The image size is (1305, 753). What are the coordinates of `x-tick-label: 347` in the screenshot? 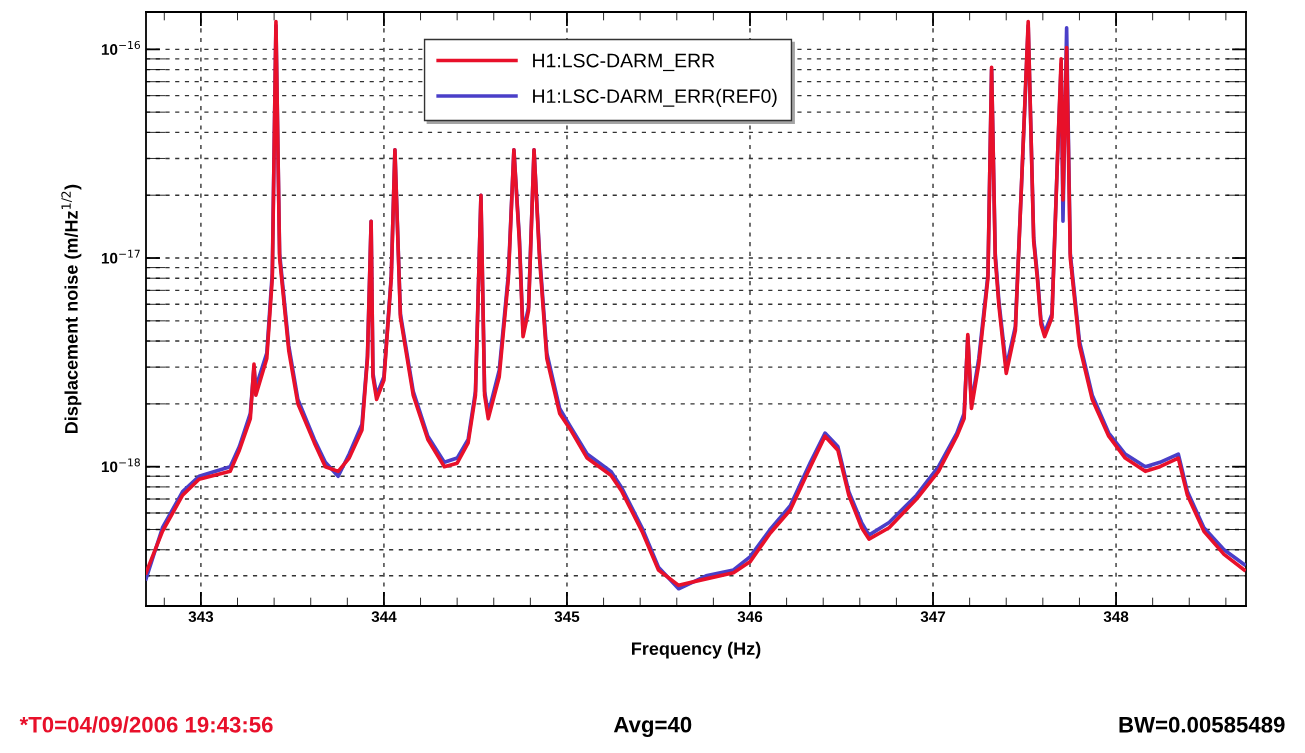 It's located at (933, 617).